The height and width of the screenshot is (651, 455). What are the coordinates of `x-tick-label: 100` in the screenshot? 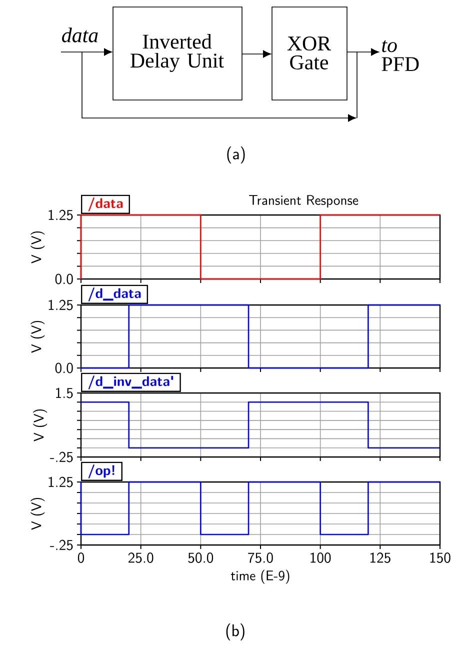 It's located at (320, 557).